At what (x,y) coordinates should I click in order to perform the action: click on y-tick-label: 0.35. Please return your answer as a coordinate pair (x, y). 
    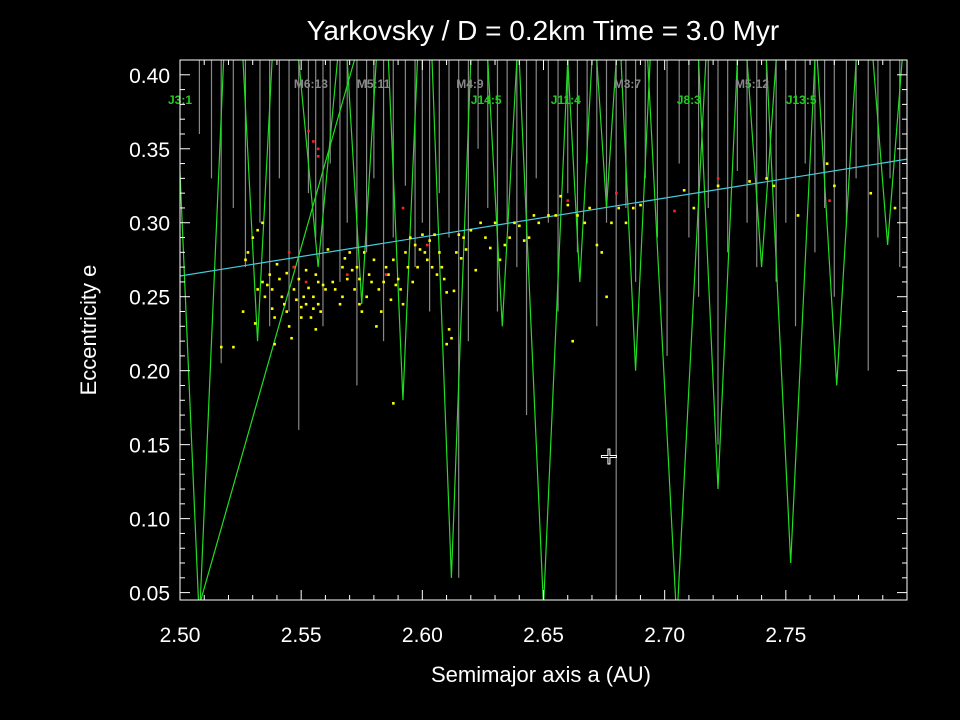
    Looking at the image, I should click on (149, 150).